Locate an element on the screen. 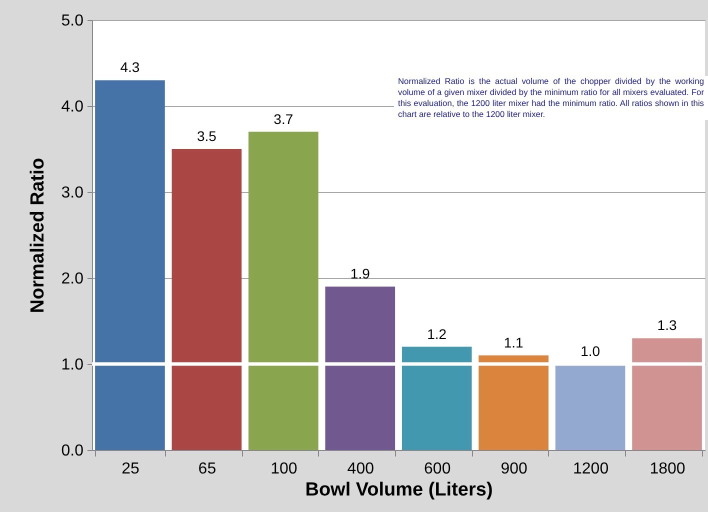  y-tick-label: 5.0 is located at coordinates (72, 21).